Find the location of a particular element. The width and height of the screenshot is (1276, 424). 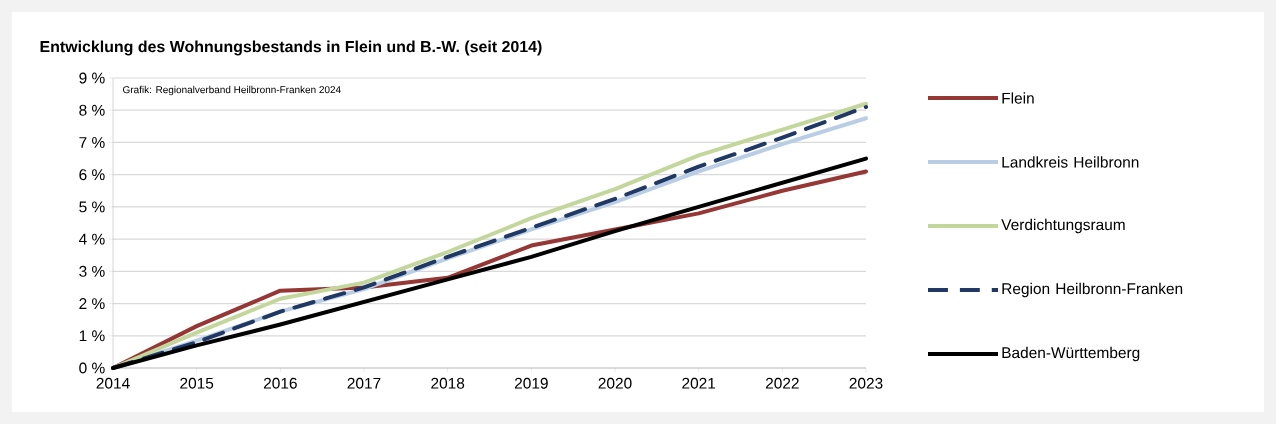

legend-label: Flein is located at coordinates (1018, 98).